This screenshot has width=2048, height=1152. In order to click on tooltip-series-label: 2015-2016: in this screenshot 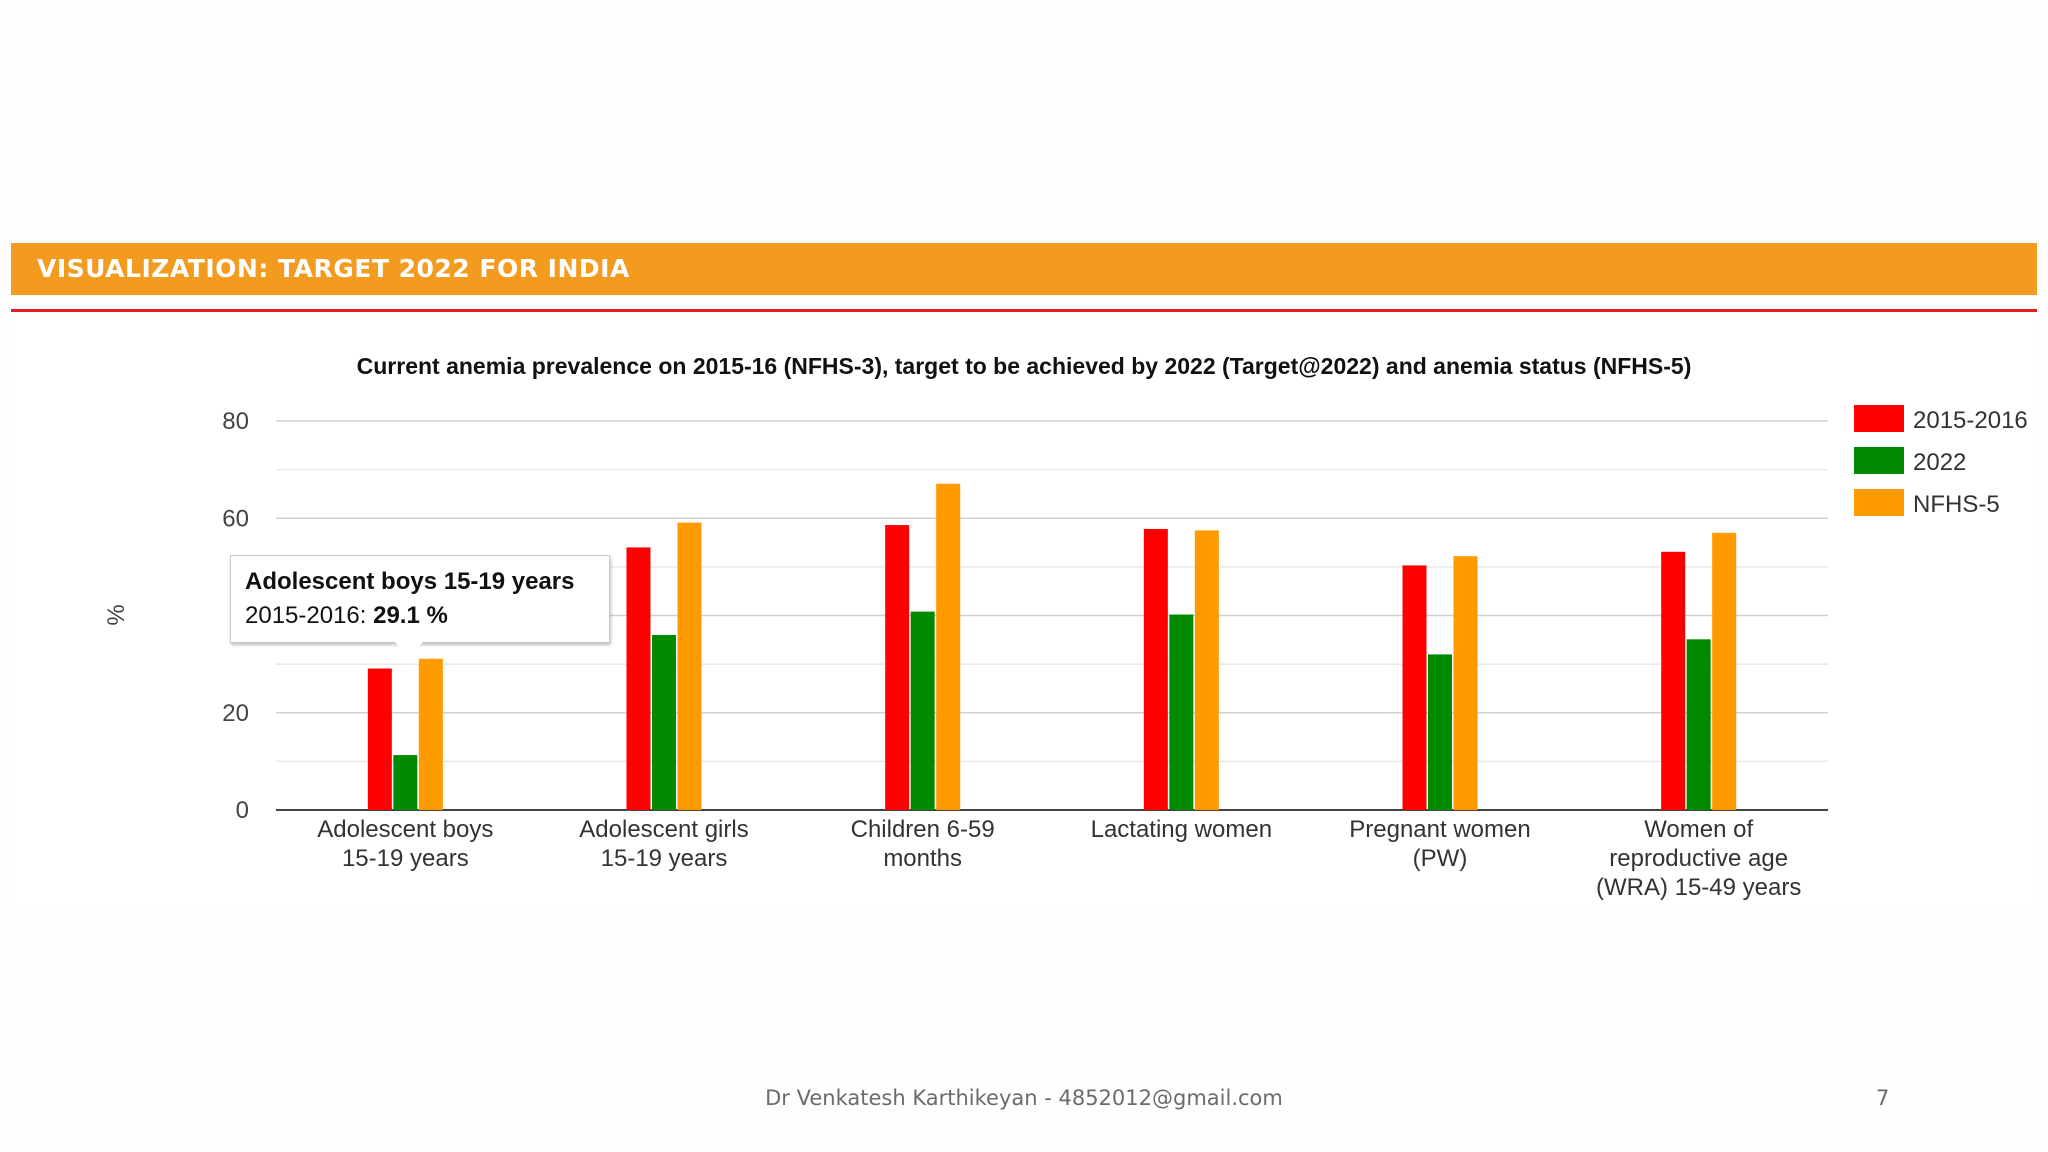, I will do `click(309, 615)`.